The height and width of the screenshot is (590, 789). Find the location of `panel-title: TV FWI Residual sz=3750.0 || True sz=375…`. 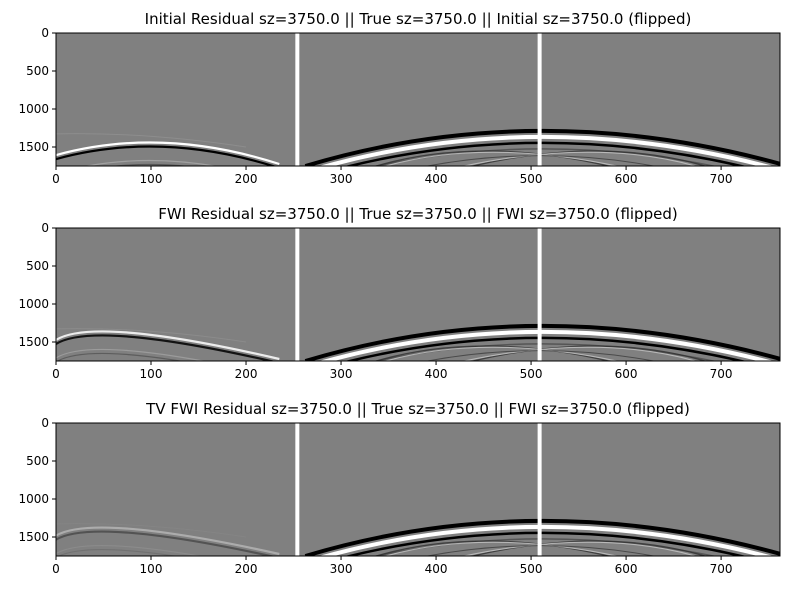

panel-title: TV FWI Residual sz=3750.0 || True sz=375… is located at coordinates (417, 409).